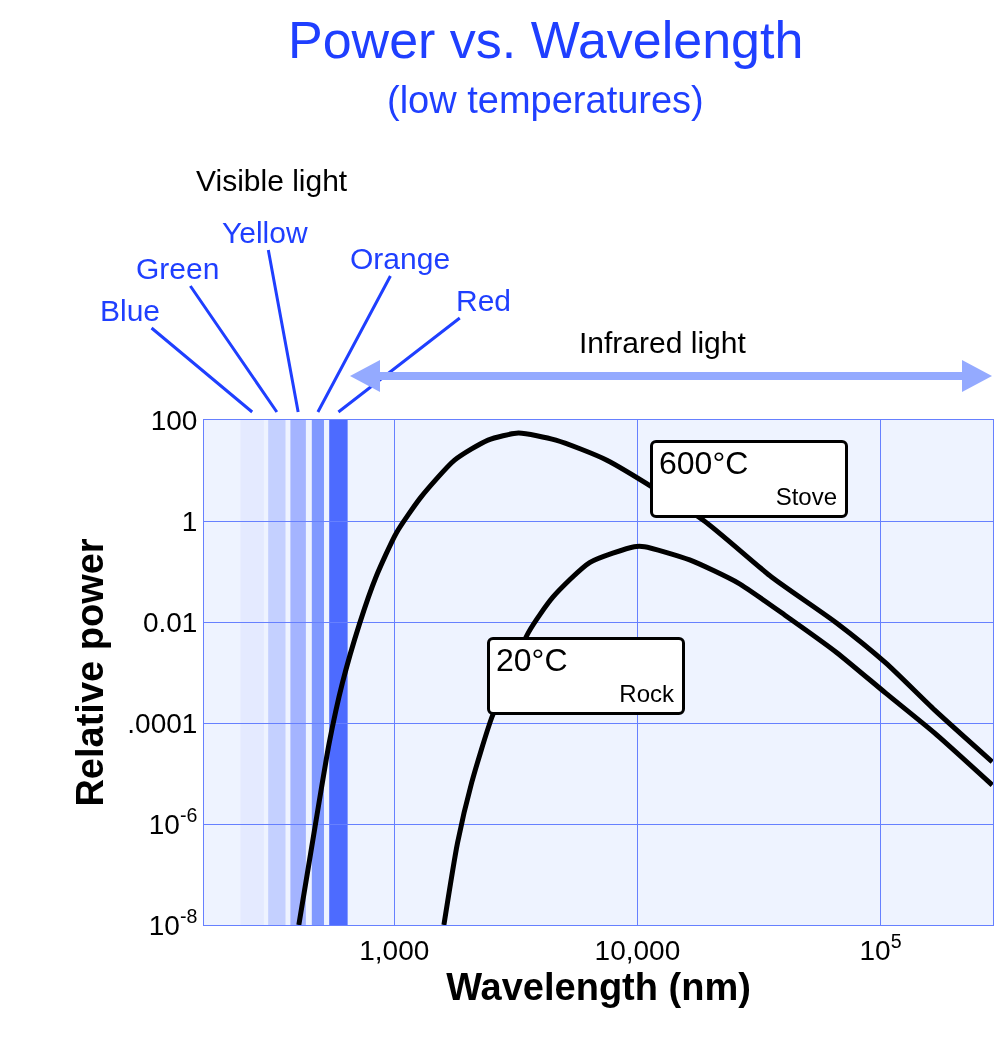 Image resolution: width=998 pixels, height=1043 pixels. What do you see at coordinates (272, 180) in the screenshot?
I see `text: Visible light` at bounding box center [272, 180].